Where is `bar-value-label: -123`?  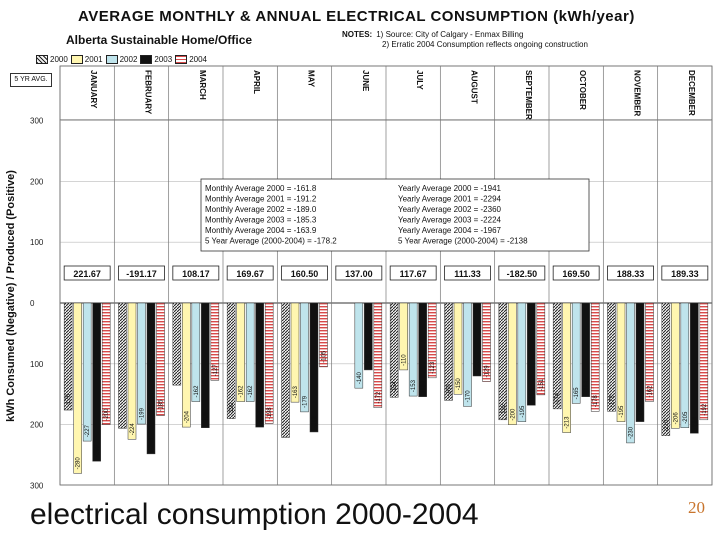 bar-value-label: -123 is located at coordinates (433, 367).